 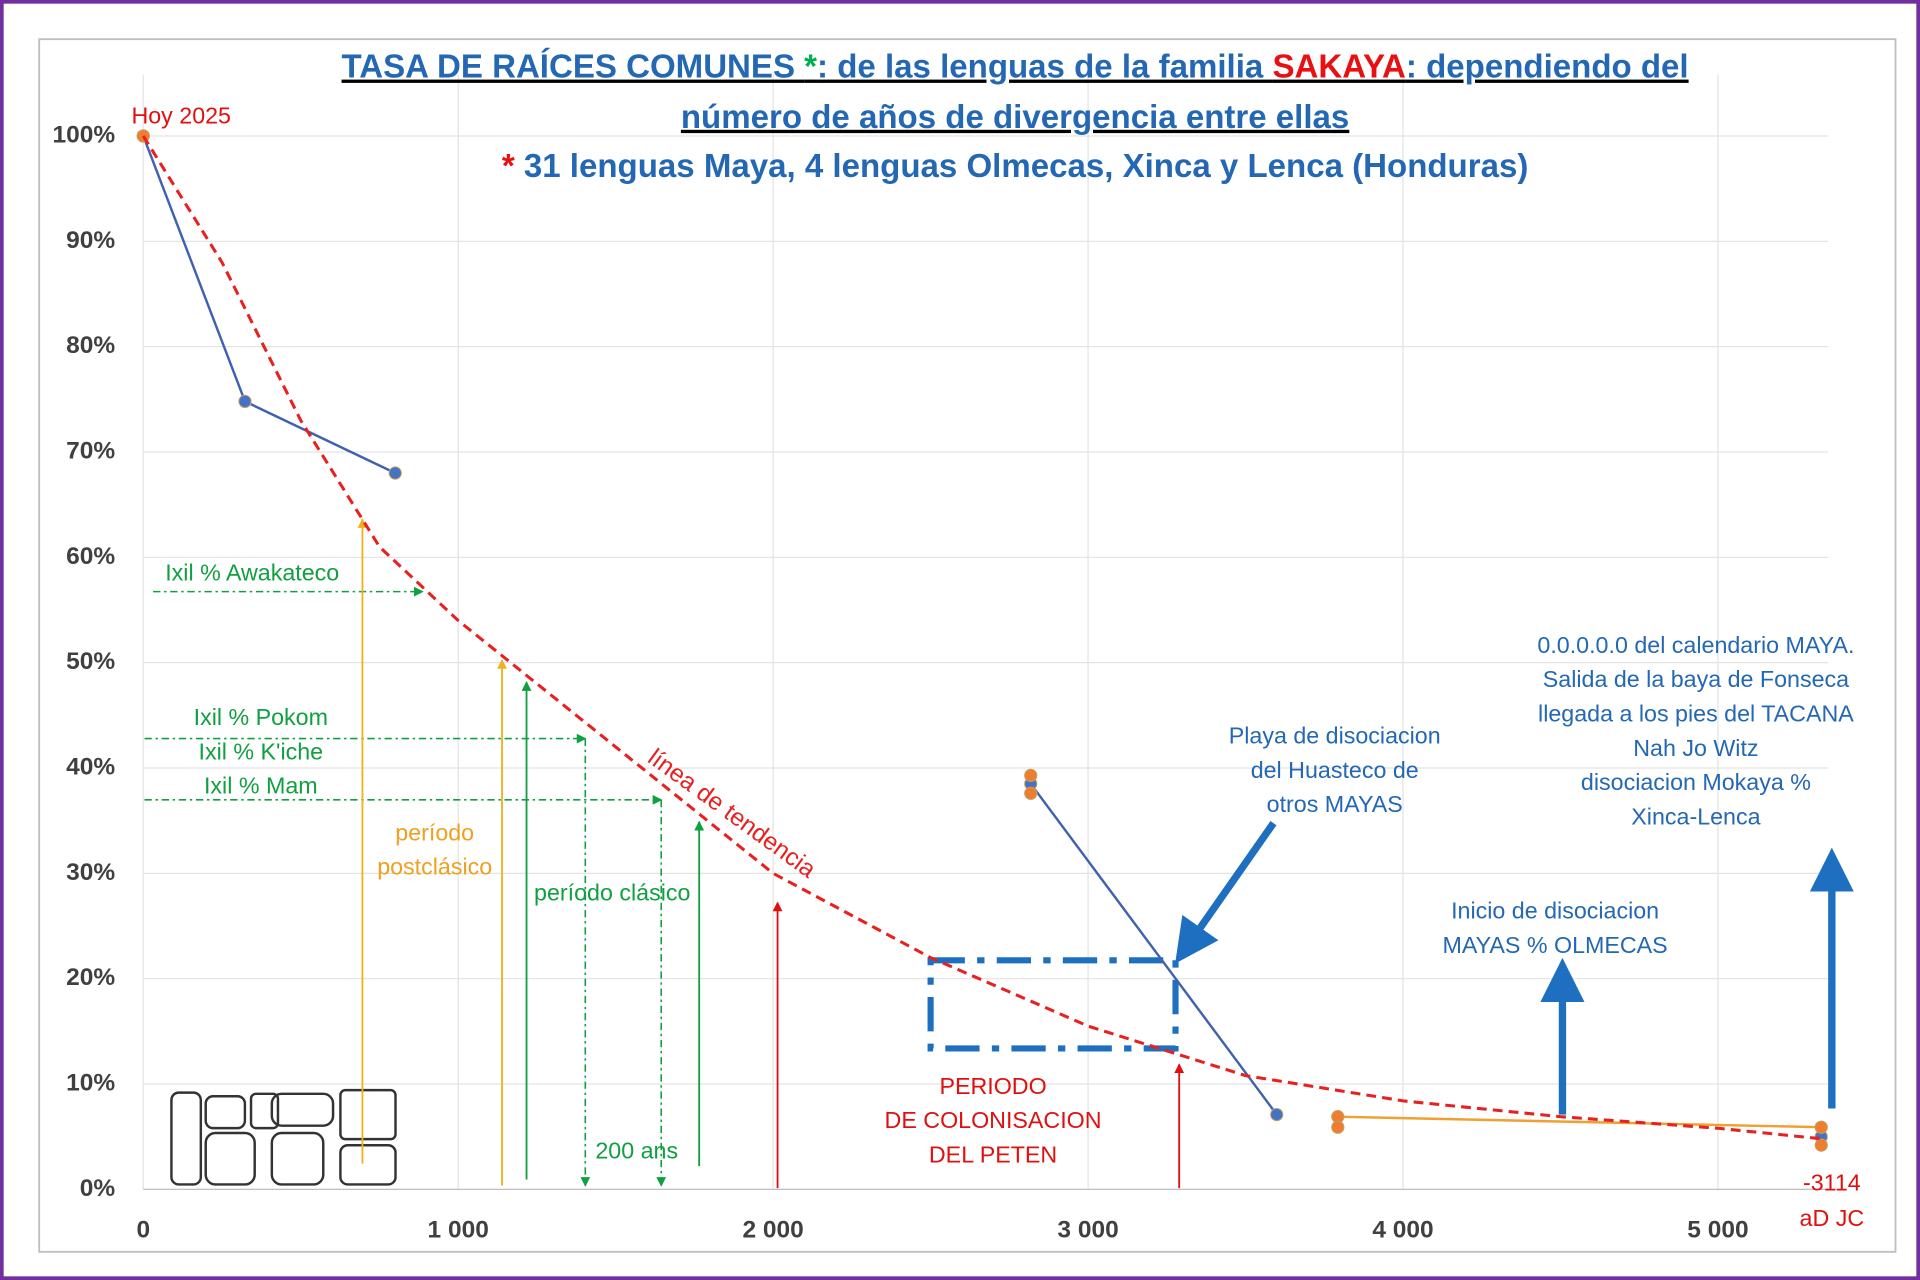 I want to click on annotation: -3114, so click(x=1832, y=1183).